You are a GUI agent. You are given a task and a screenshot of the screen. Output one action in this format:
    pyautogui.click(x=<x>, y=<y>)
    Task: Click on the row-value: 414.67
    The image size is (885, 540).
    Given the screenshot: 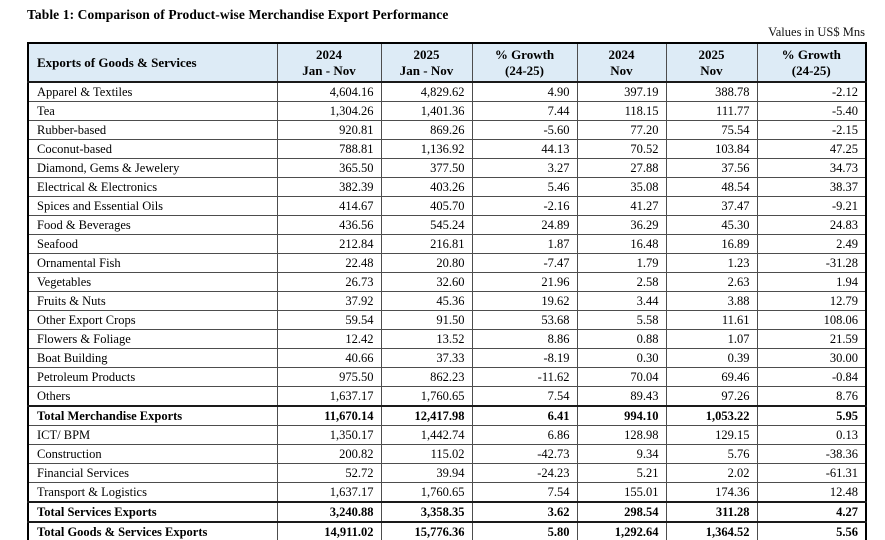 What is the action you would take?
    pyautogui.click(x=329, y=206)
    